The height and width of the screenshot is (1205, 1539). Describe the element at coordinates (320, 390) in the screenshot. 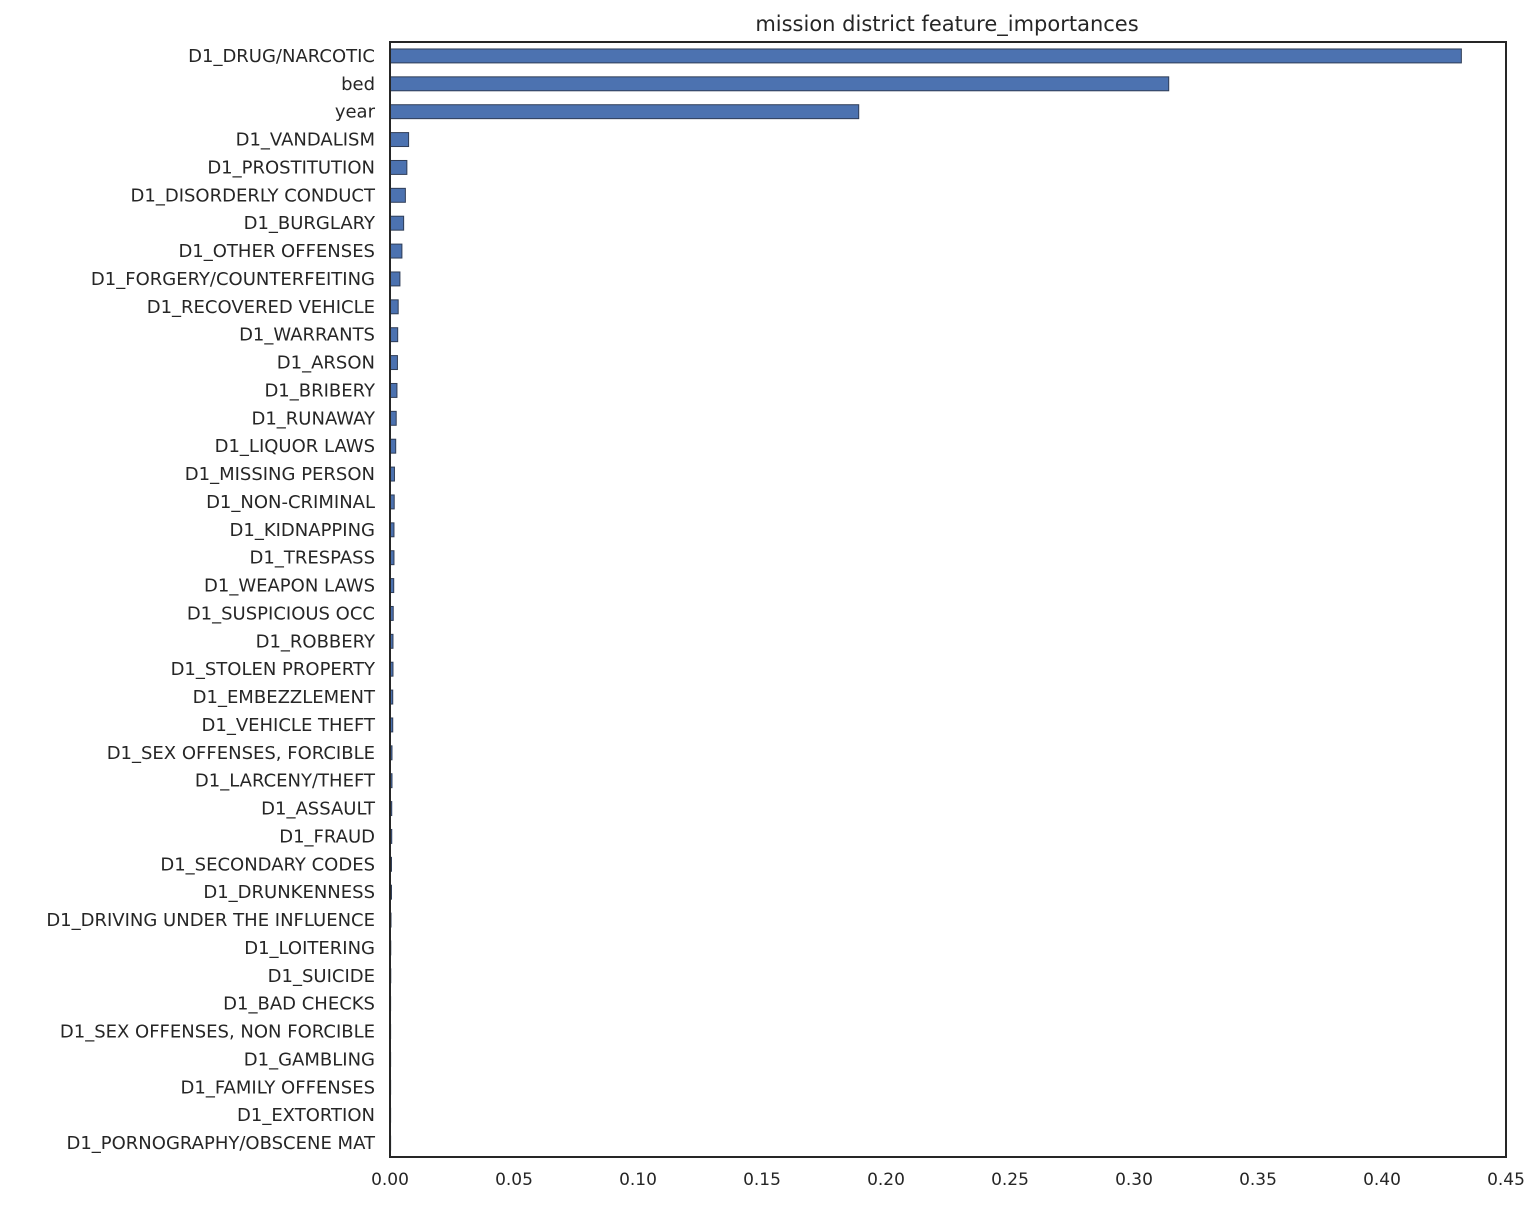

I see `y-tick-label: D1_BRIBERY` at that location.